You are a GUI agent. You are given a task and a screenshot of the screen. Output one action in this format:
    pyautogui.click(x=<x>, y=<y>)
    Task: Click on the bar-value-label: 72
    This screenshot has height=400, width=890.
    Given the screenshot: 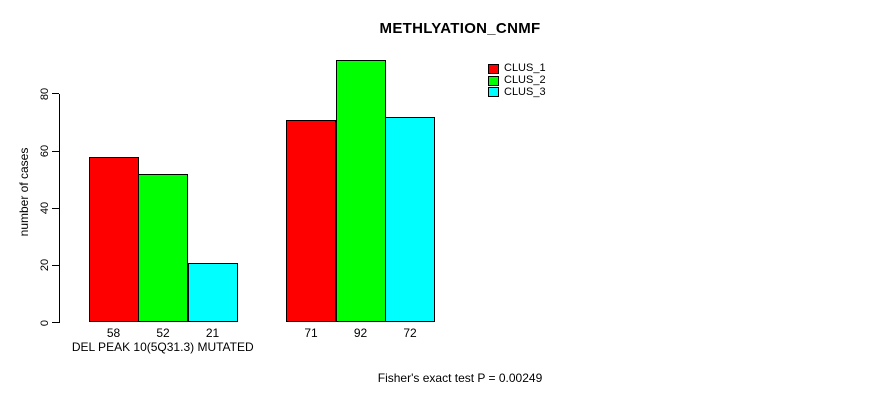 What is the action you would take?
    pyautogui.click(x=410, y=333)
    